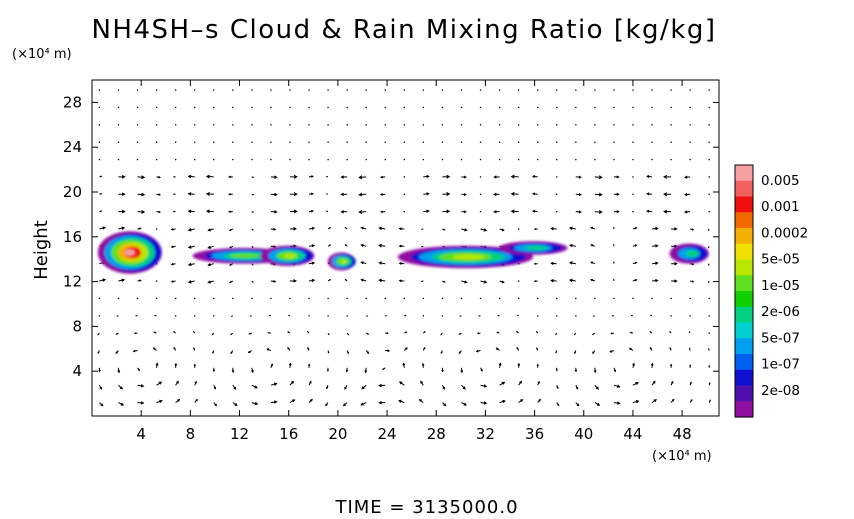  What do you see at coordinates (780, 338) in the screenshot?
I see `colorbar-label: 5e-07` at bounding box center [780, 338].